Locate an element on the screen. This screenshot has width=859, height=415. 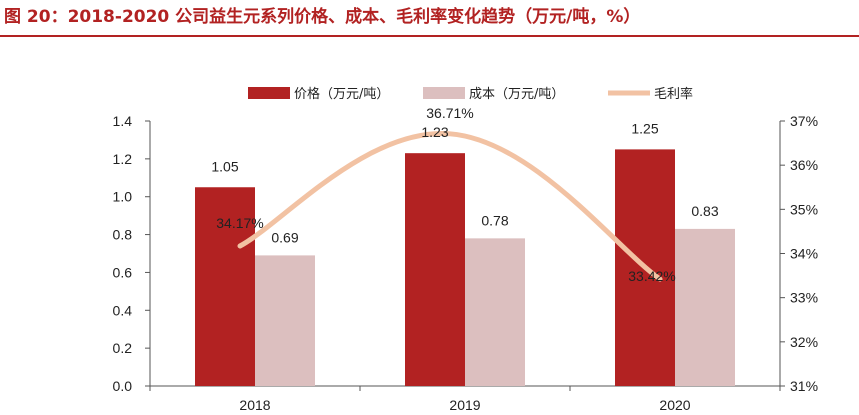
x-tick-label: 2020 is located at coordinates (674, 405).